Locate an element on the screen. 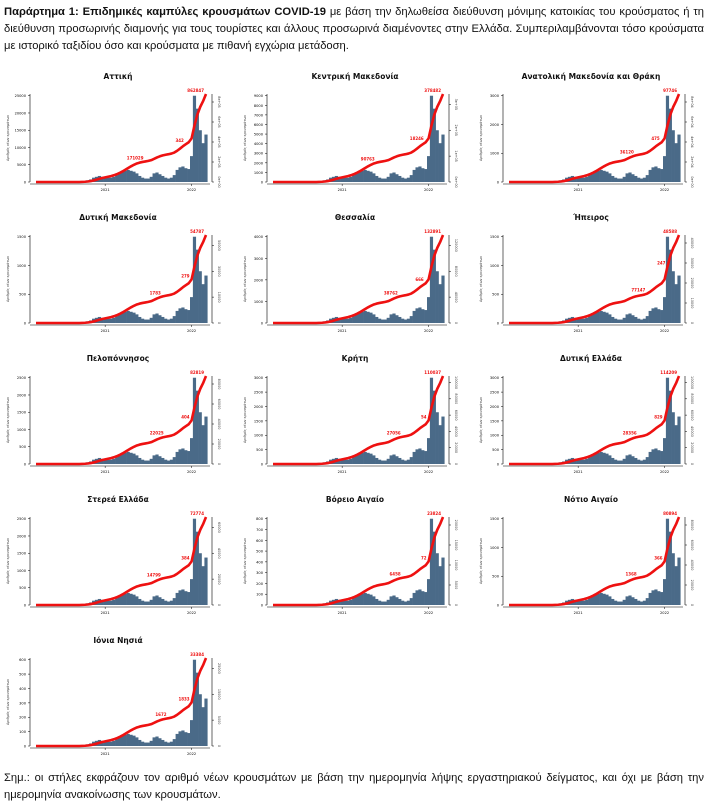  annotation-label: 1368 is located at coordinates (631, 574).